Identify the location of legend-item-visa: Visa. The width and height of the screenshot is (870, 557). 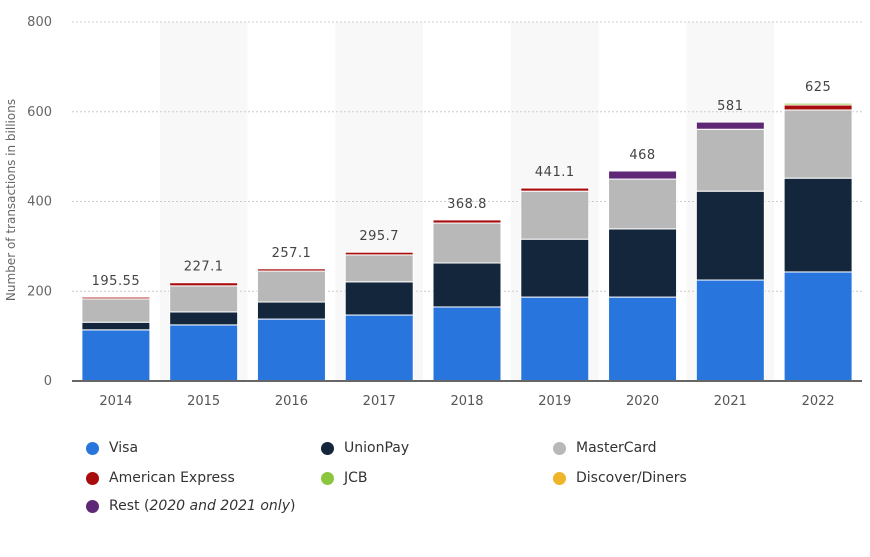
(112, 448).